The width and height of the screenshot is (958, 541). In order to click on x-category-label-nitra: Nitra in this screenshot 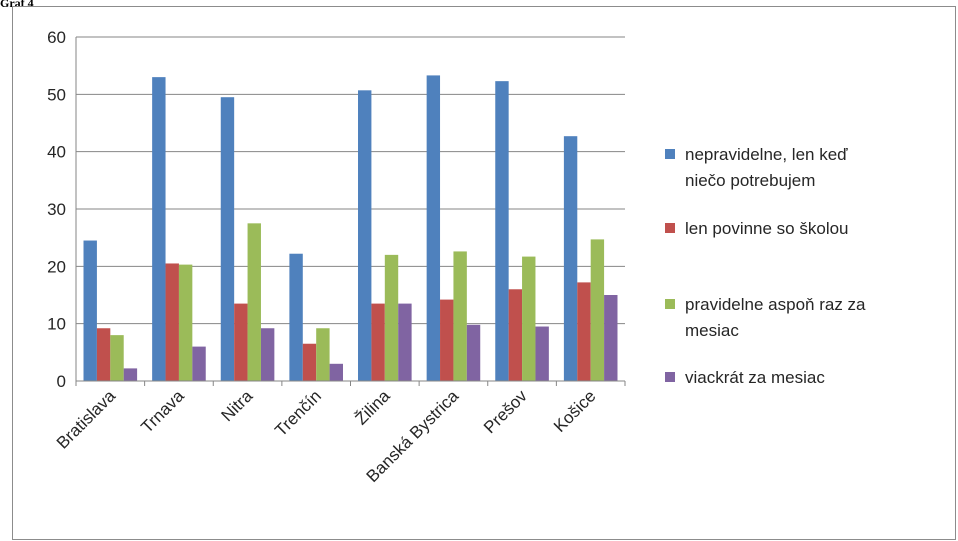, I will do `click(237, 405)`.